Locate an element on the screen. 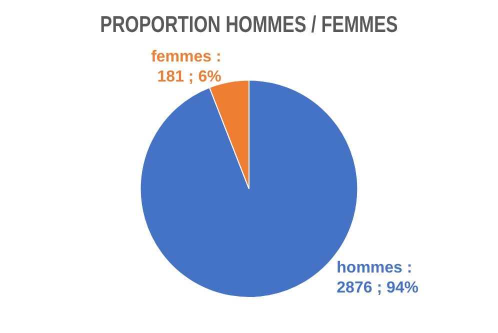 This screenshot has width=498, height=333. slice-label: femmes : 181 ; 6% is located at coordinates (186, 67).